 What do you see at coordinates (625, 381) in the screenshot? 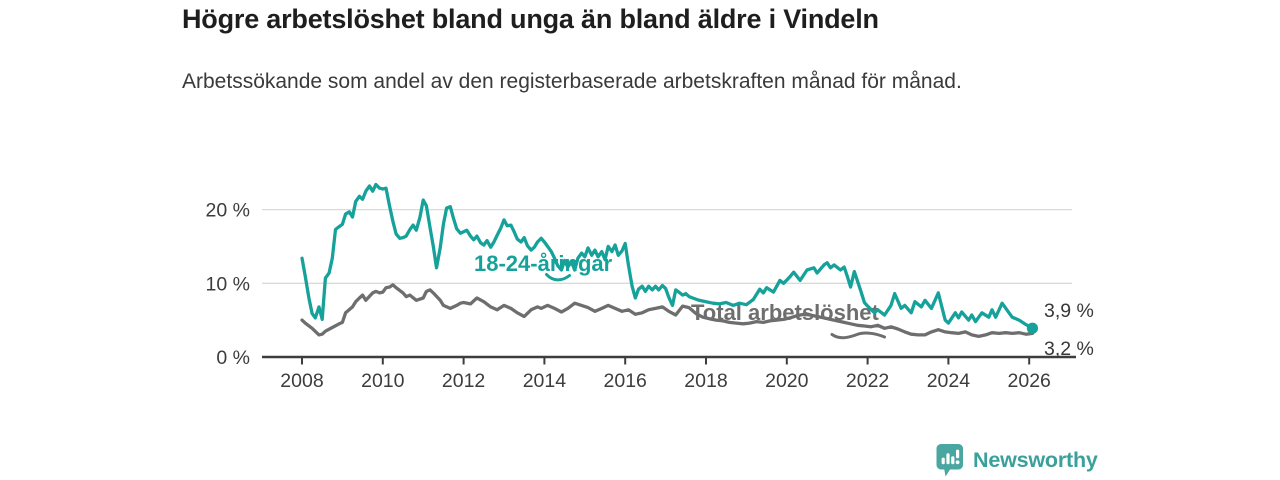
I see `x-axis-tick-label: 2016` at bounding box center [625, 381].